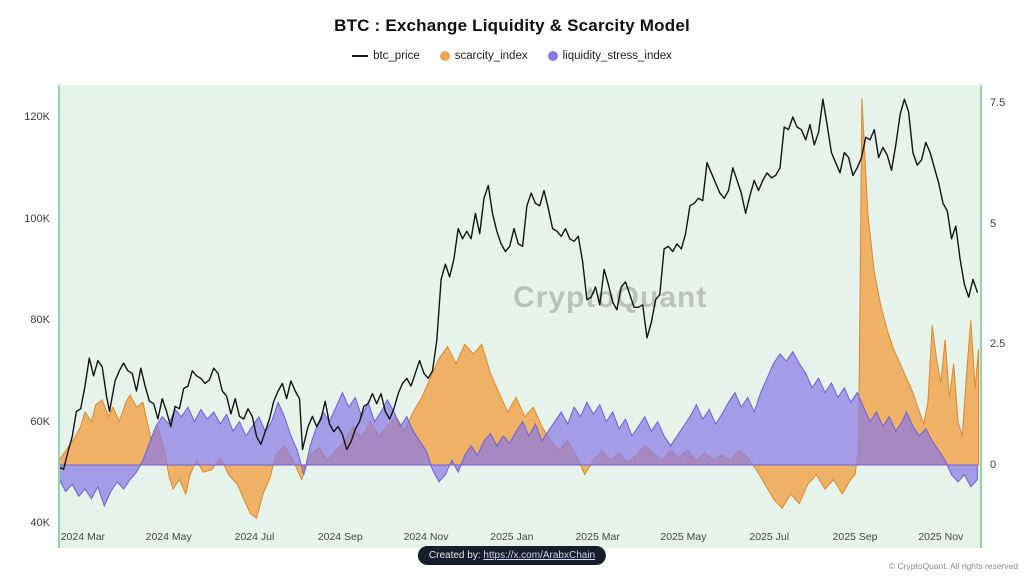 The height and width of the screenshot is (576, 1024). What do you see at coordinates (40, 421) in the screenshot?
I see `y-axis-left-tick: 60K` at bounding box center [40, 421].